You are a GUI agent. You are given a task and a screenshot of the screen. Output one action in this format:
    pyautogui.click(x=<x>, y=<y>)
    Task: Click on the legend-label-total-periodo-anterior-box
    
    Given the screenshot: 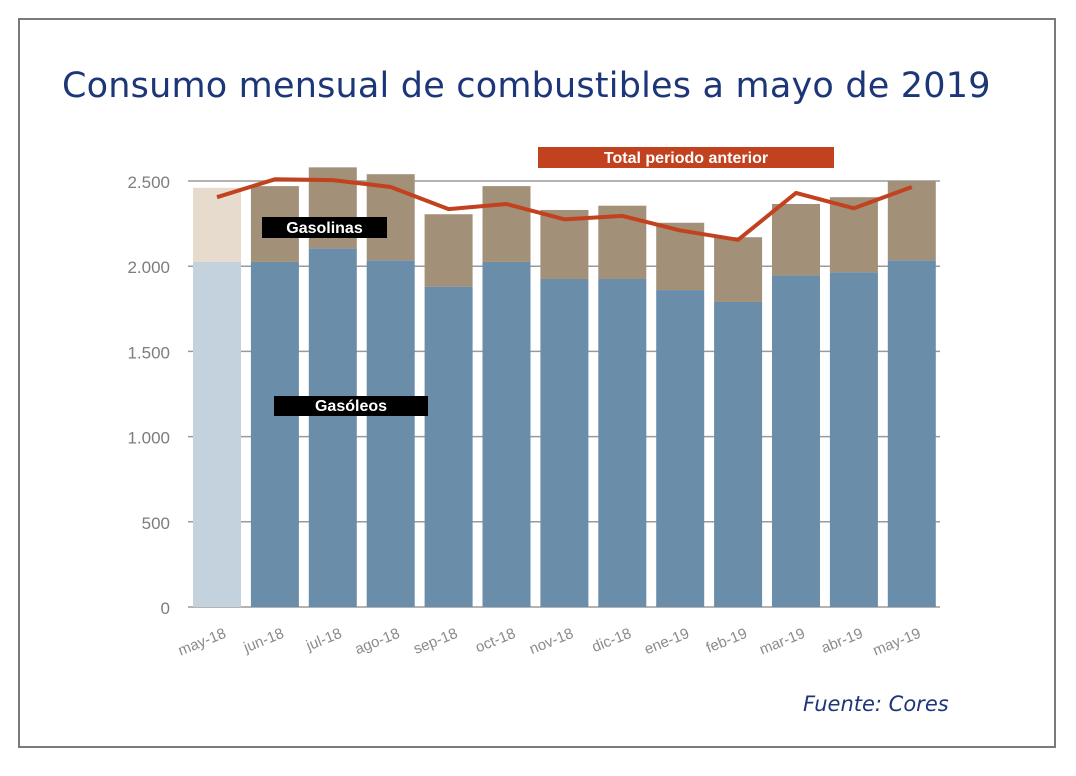 What is the action you would take?
    pyautogui.click(x=686, y=157)
    